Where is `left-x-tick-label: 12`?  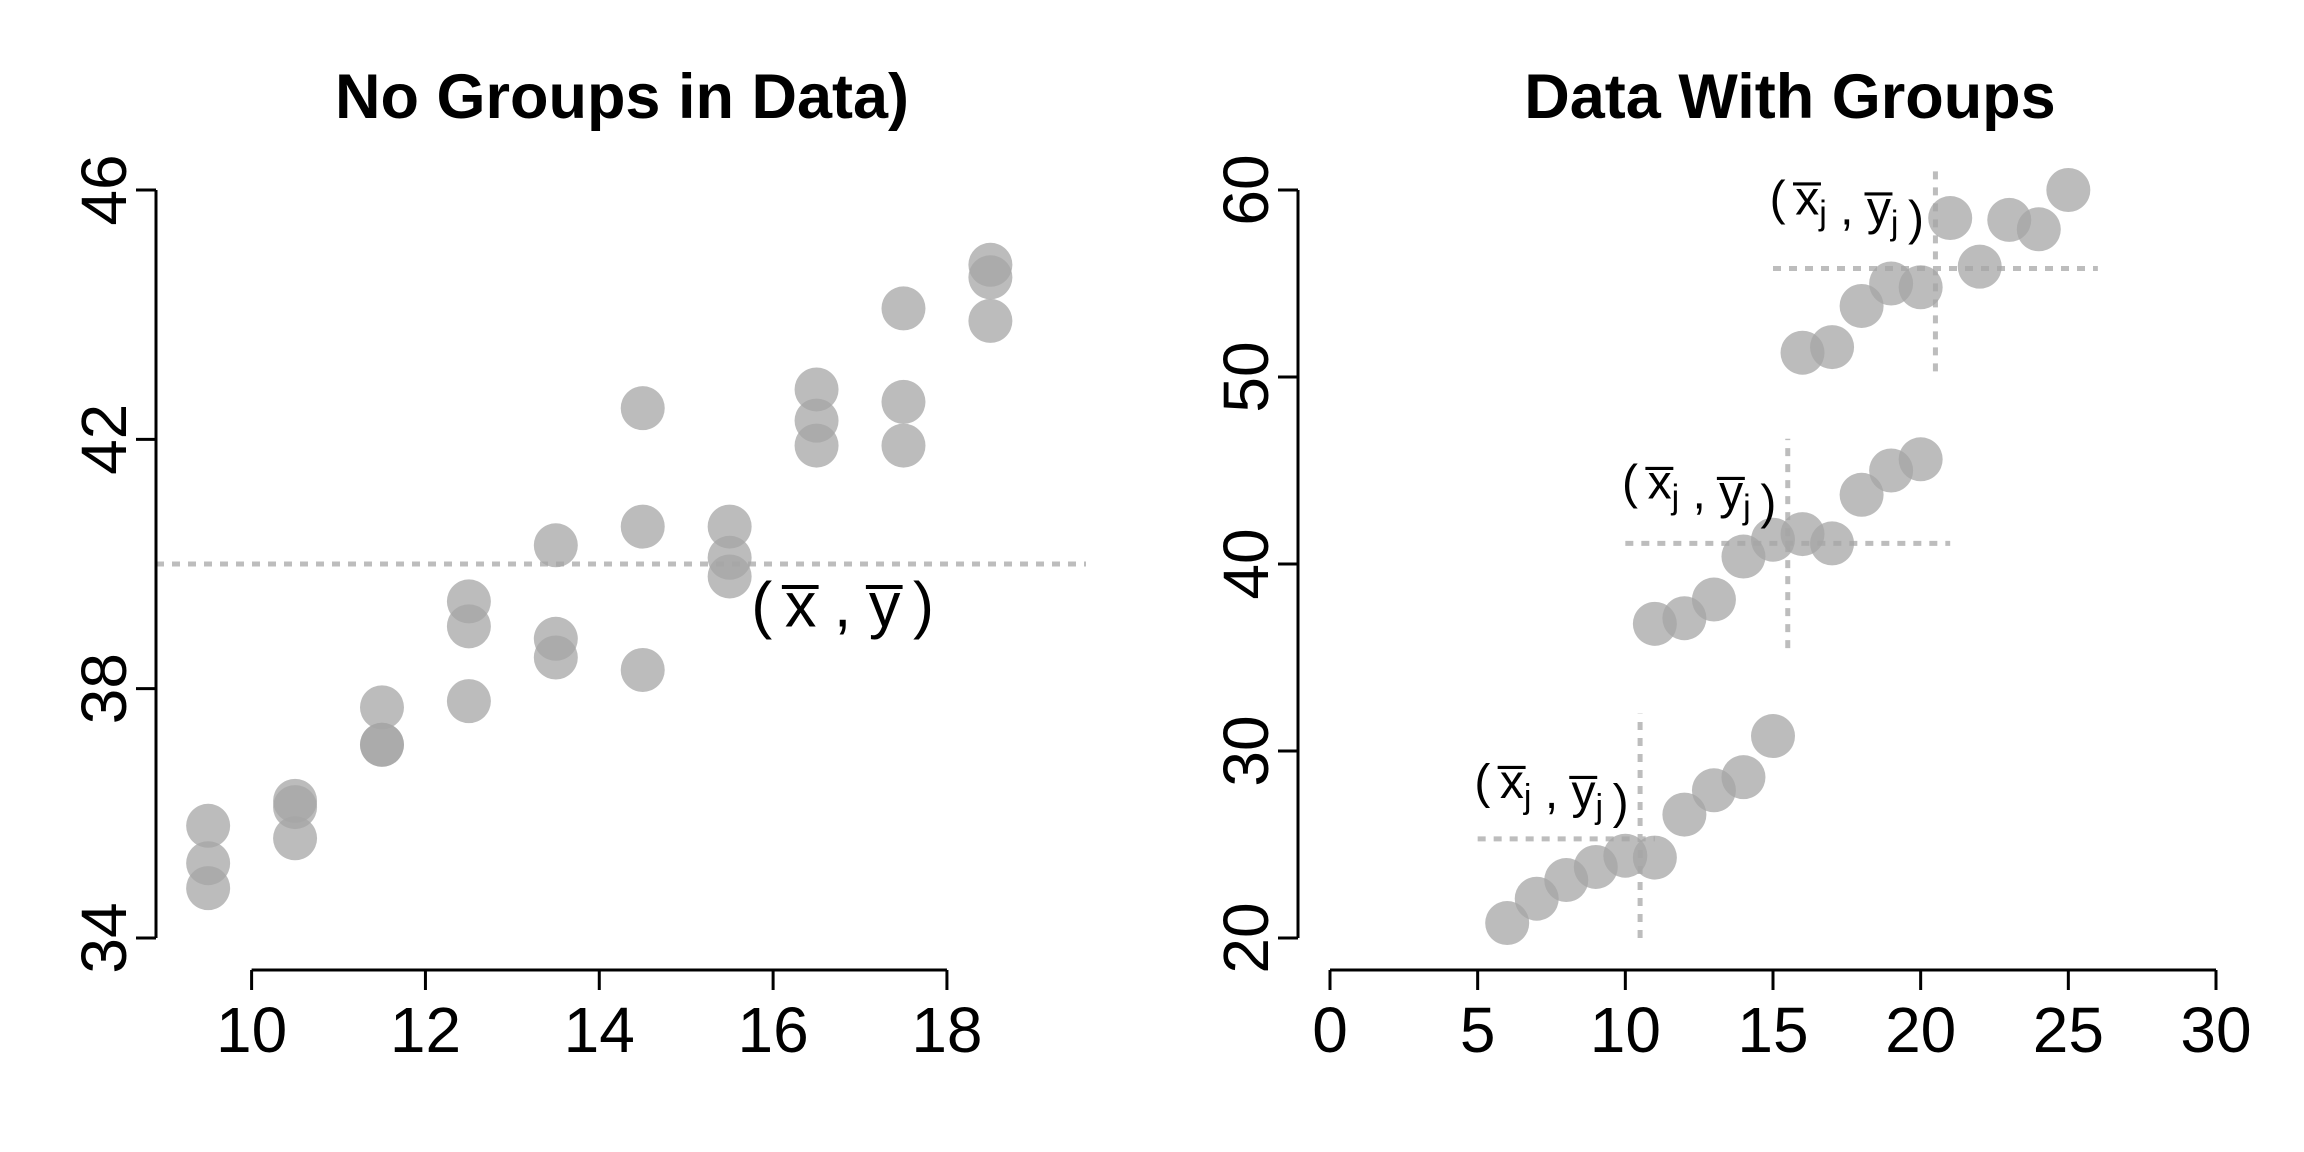
left-x-tick-label: 12 is located at coordinates (425, 1030).